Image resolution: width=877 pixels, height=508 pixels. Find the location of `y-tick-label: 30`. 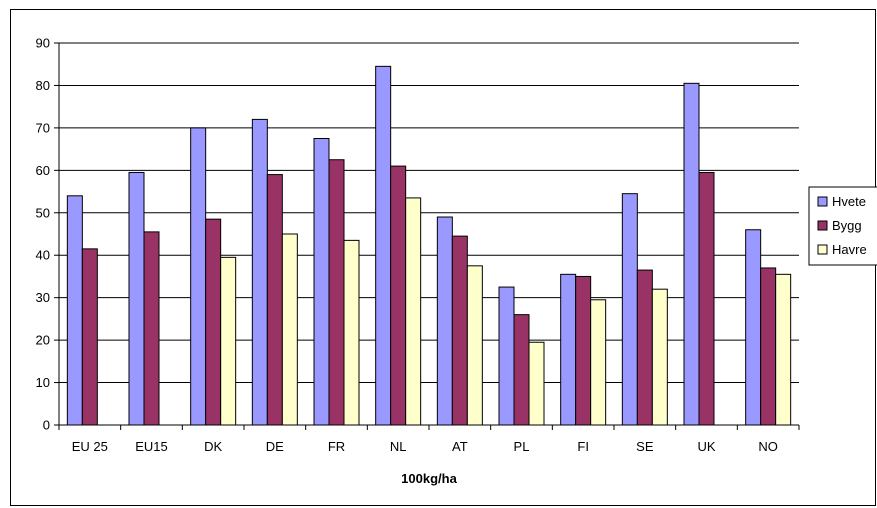

y-tick-label: 30 is located at coordinates (43, 297).